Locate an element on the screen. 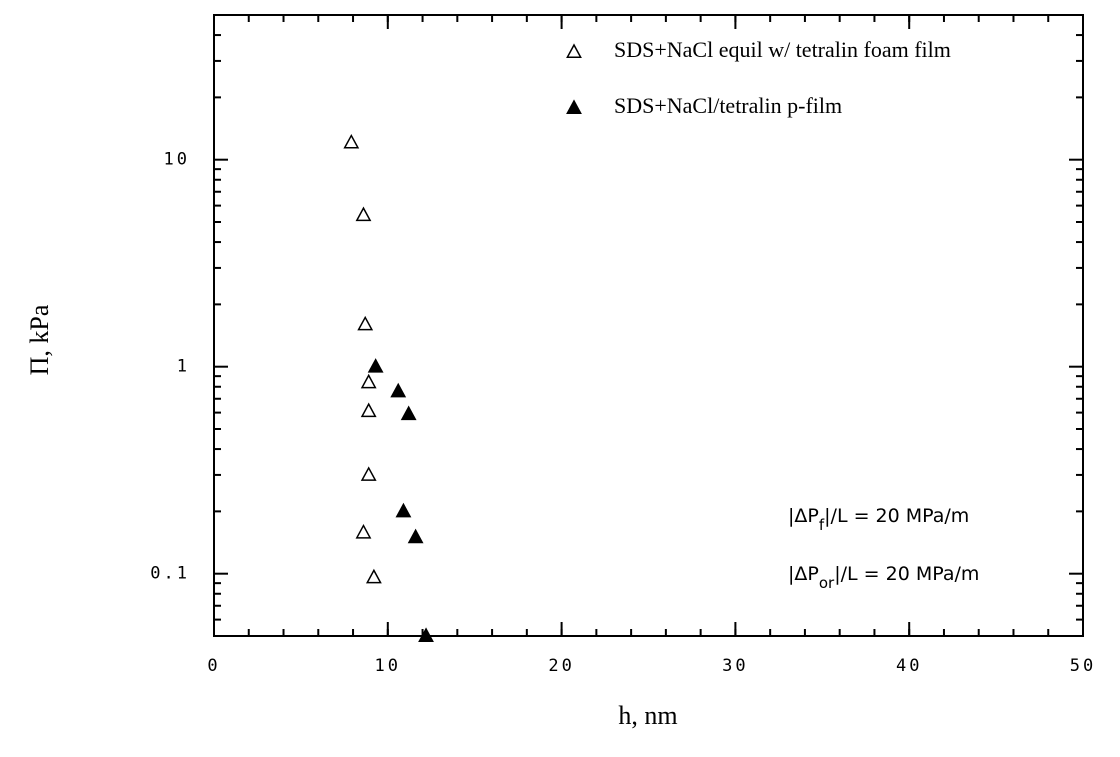 This screenshot has width=1120, height=757. legend-label: SDS+NaCl/tetralin p-film is located at coordinates (728, 105).